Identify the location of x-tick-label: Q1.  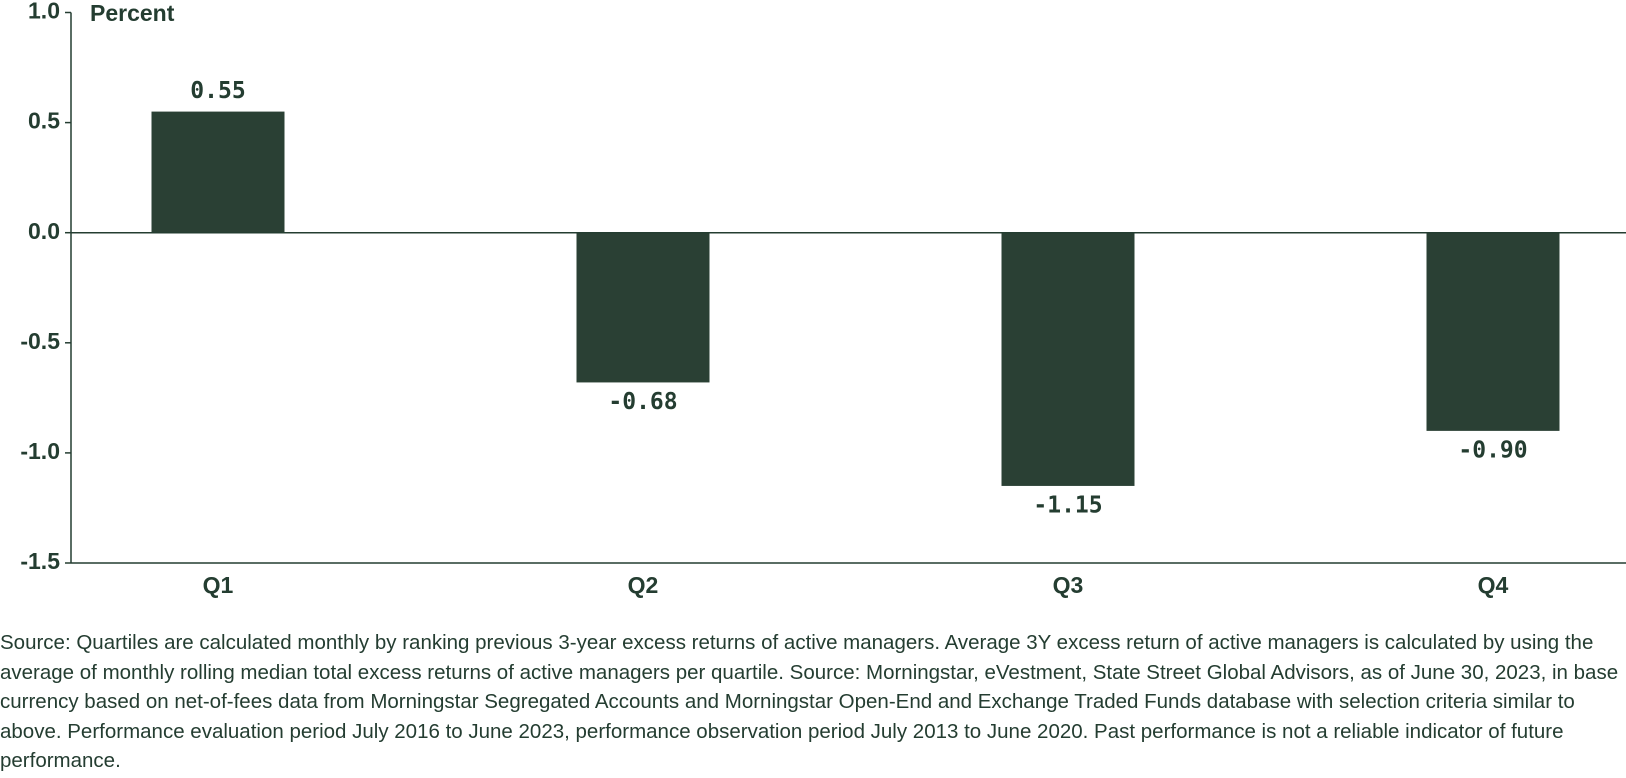
(218, 585).